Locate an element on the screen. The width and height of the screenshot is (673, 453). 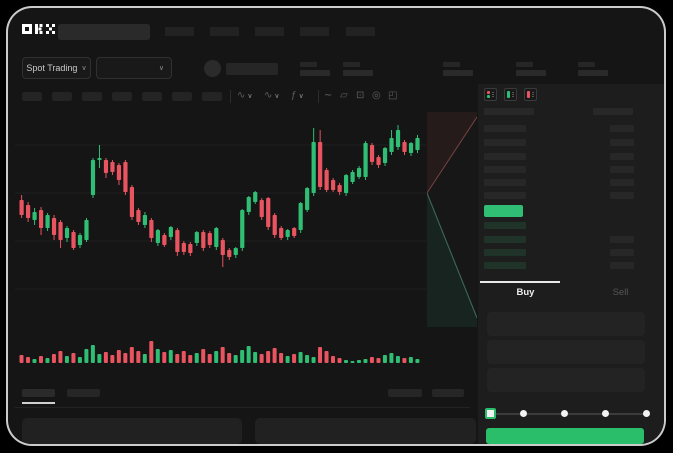
header-search-placeholder is located at coordinates (104, 32).